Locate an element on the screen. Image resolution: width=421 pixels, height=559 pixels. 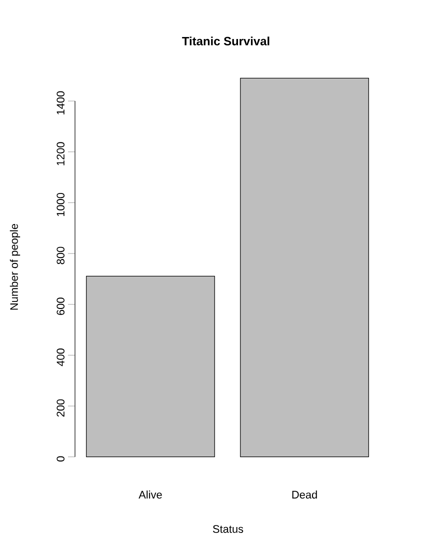
y-axis-title: Number of people is located at coordinates (15, 267).